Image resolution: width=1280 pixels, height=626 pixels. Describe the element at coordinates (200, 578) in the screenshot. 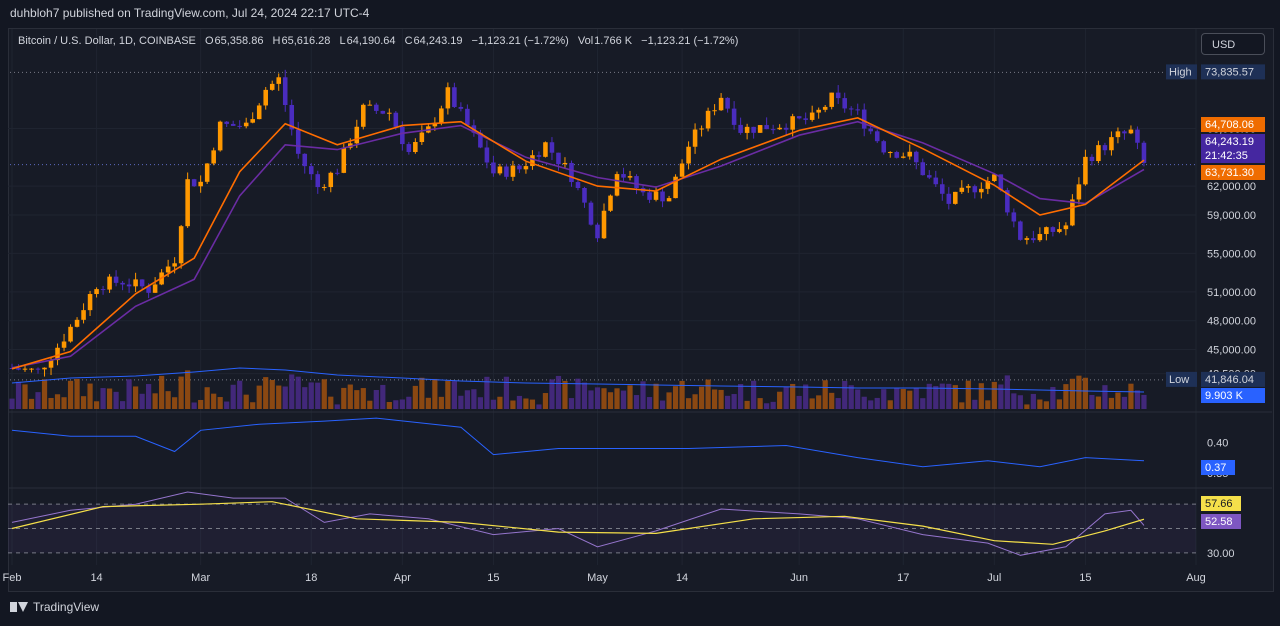

I see `time-axis-tick: Mar` at that location.